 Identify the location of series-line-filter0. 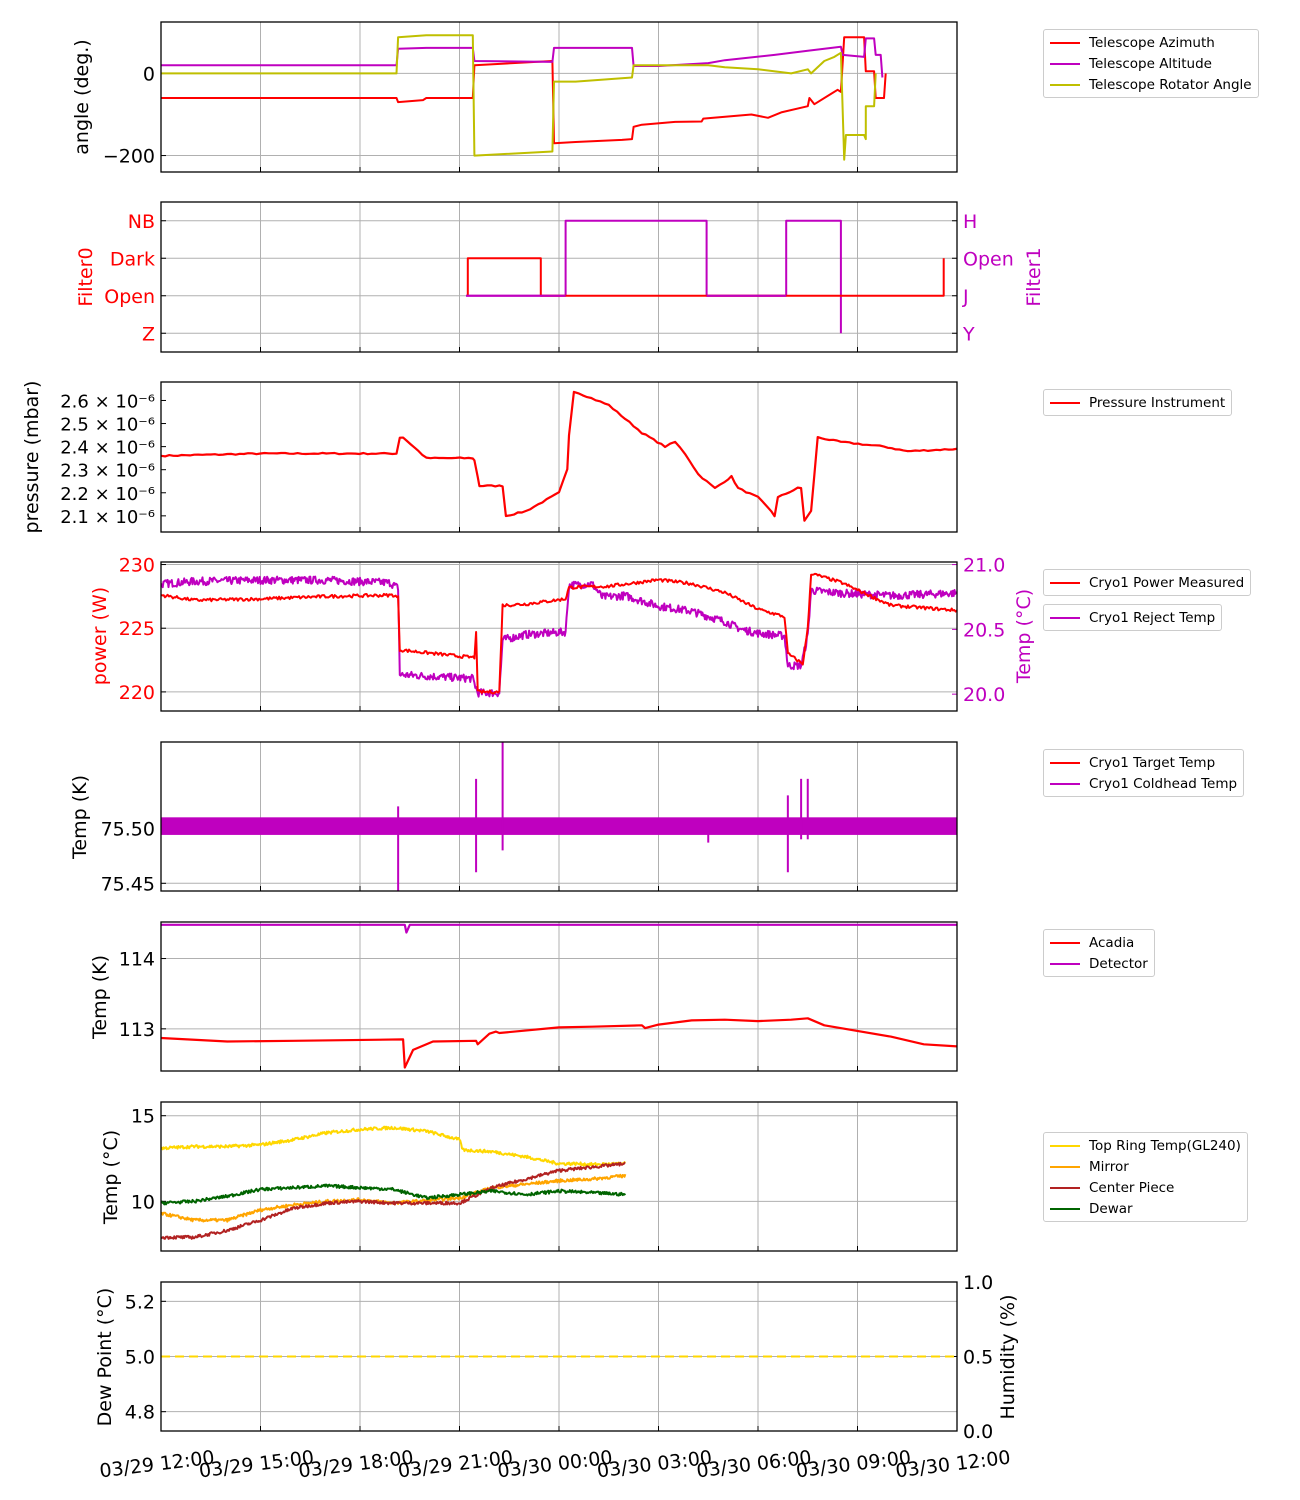
(705, 277).